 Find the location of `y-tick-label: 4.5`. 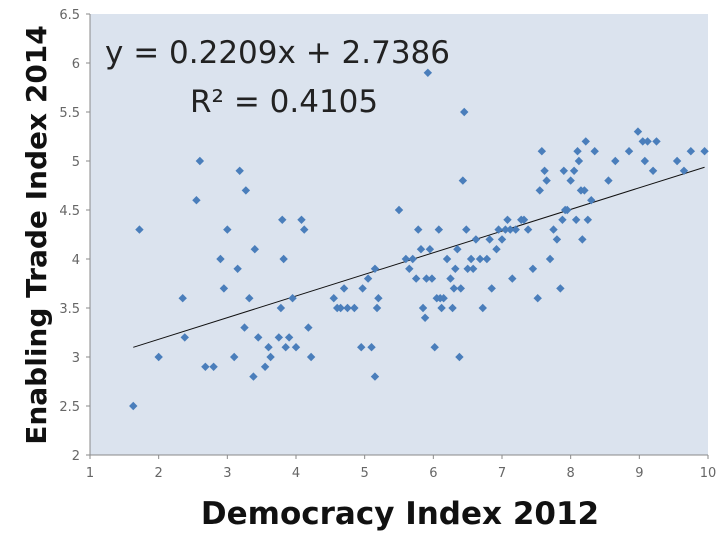

y-tick-label: 4.5 is located at coordinates (69, 211).